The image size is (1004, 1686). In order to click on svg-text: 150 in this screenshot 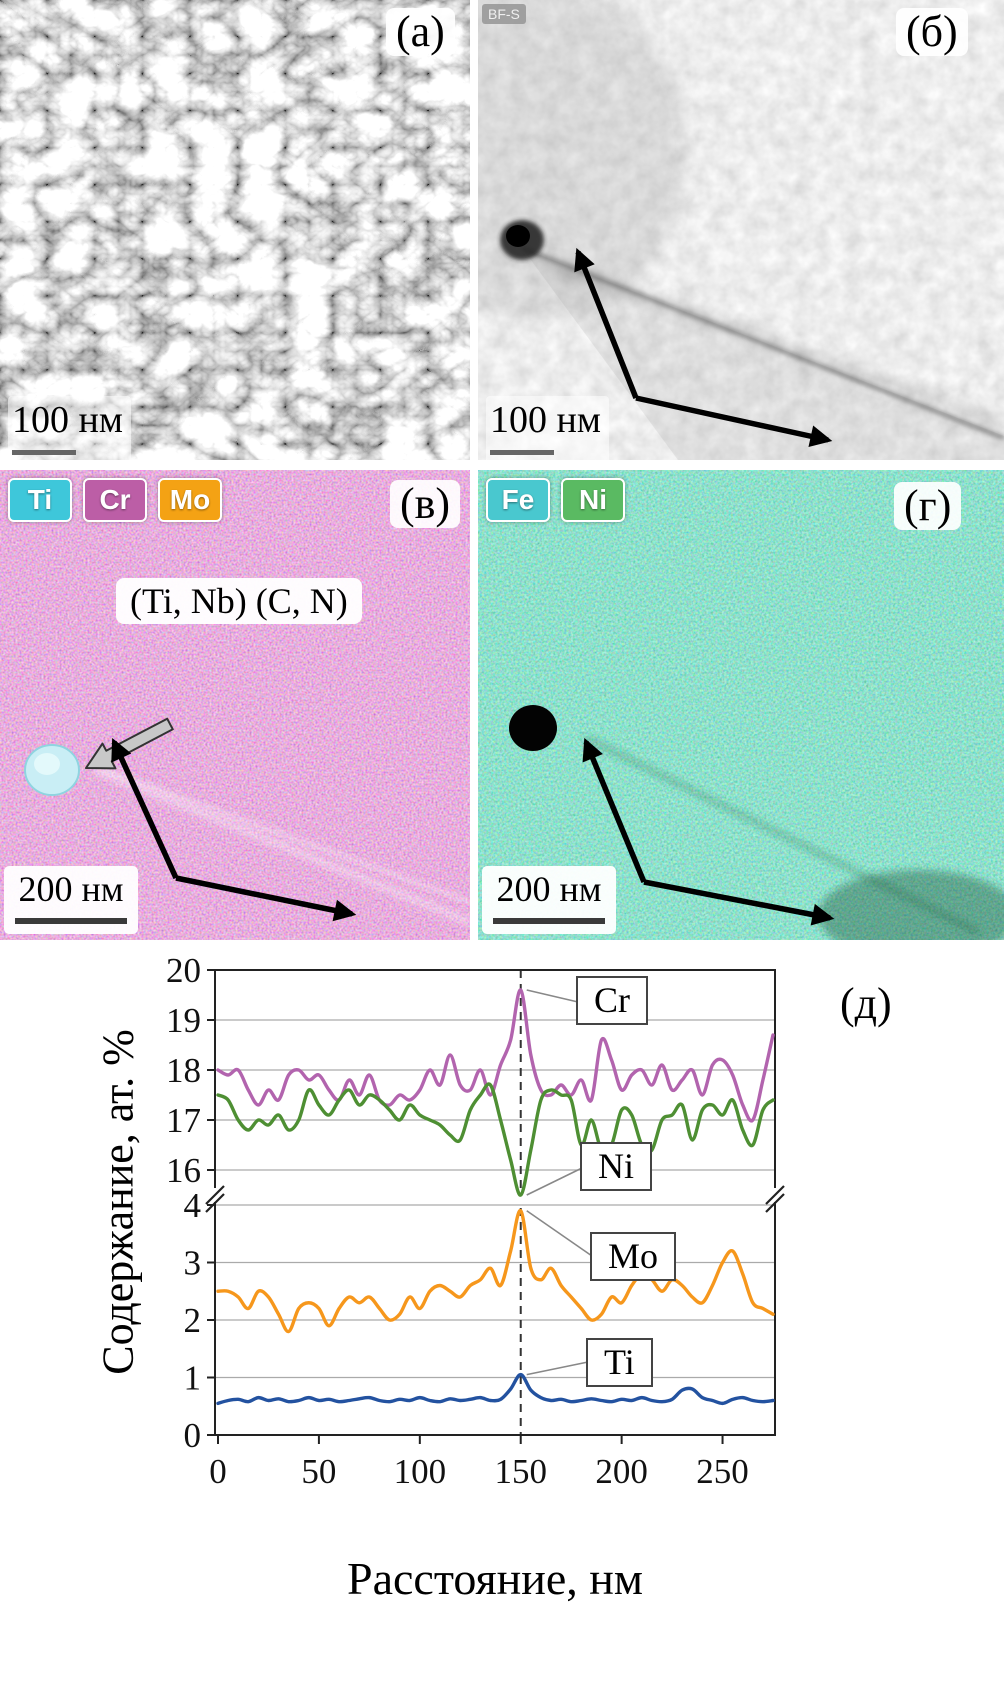, I will do `click(520, 1471)`.